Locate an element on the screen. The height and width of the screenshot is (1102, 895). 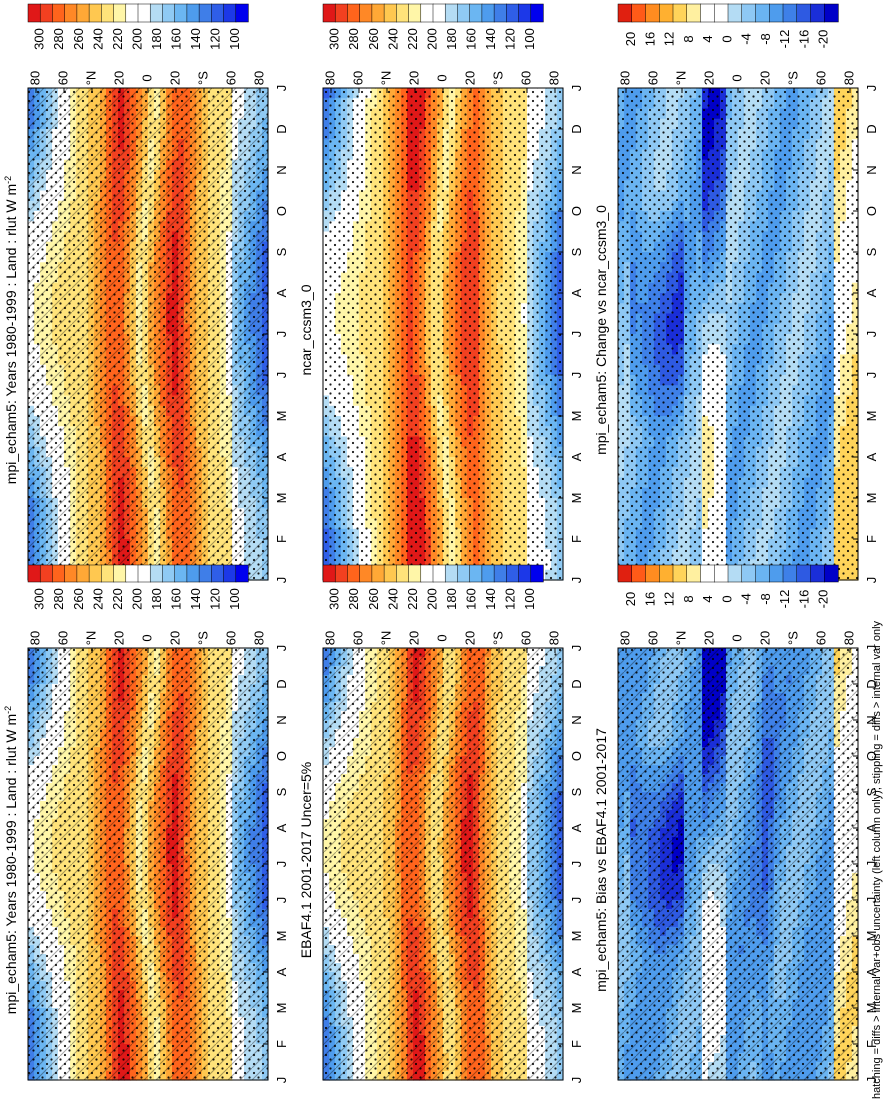
colorbar-tick-label: 240 is located at coordinates (392, 39).